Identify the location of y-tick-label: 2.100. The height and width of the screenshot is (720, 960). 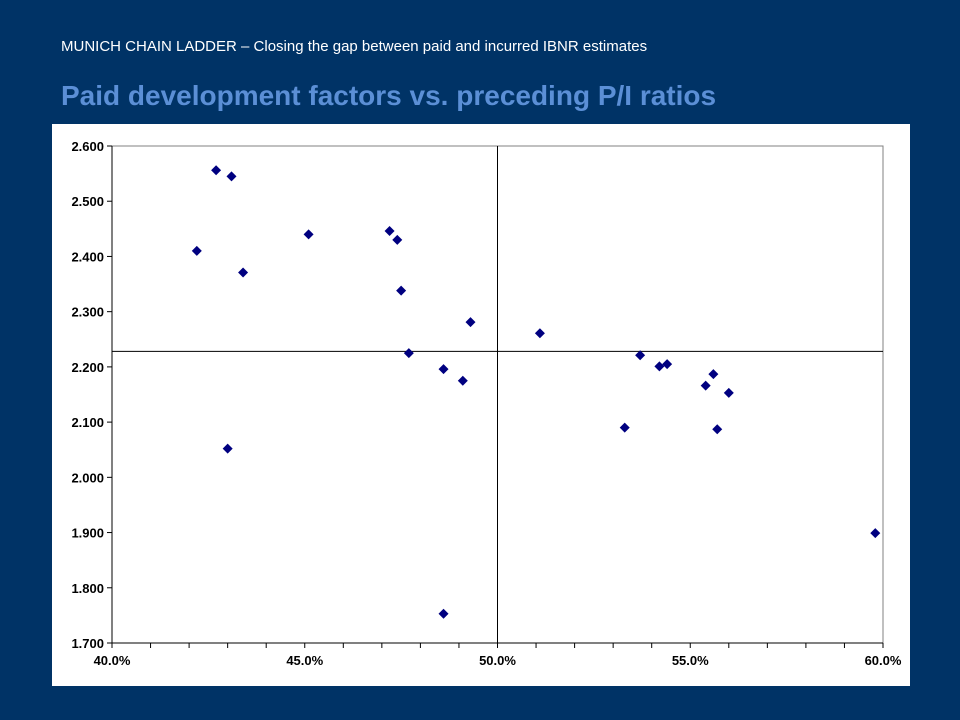
(87, 422).